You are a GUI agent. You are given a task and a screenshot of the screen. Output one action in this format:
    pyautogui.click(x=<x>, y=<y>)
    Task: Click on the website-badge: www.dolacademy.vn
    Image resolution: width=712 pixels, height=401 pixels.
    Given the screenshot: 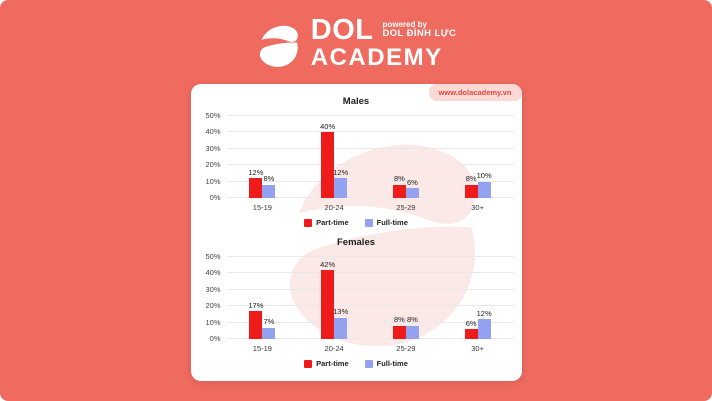 What is the action you would take?
    pyautogui.click(x=475, y=92)
    